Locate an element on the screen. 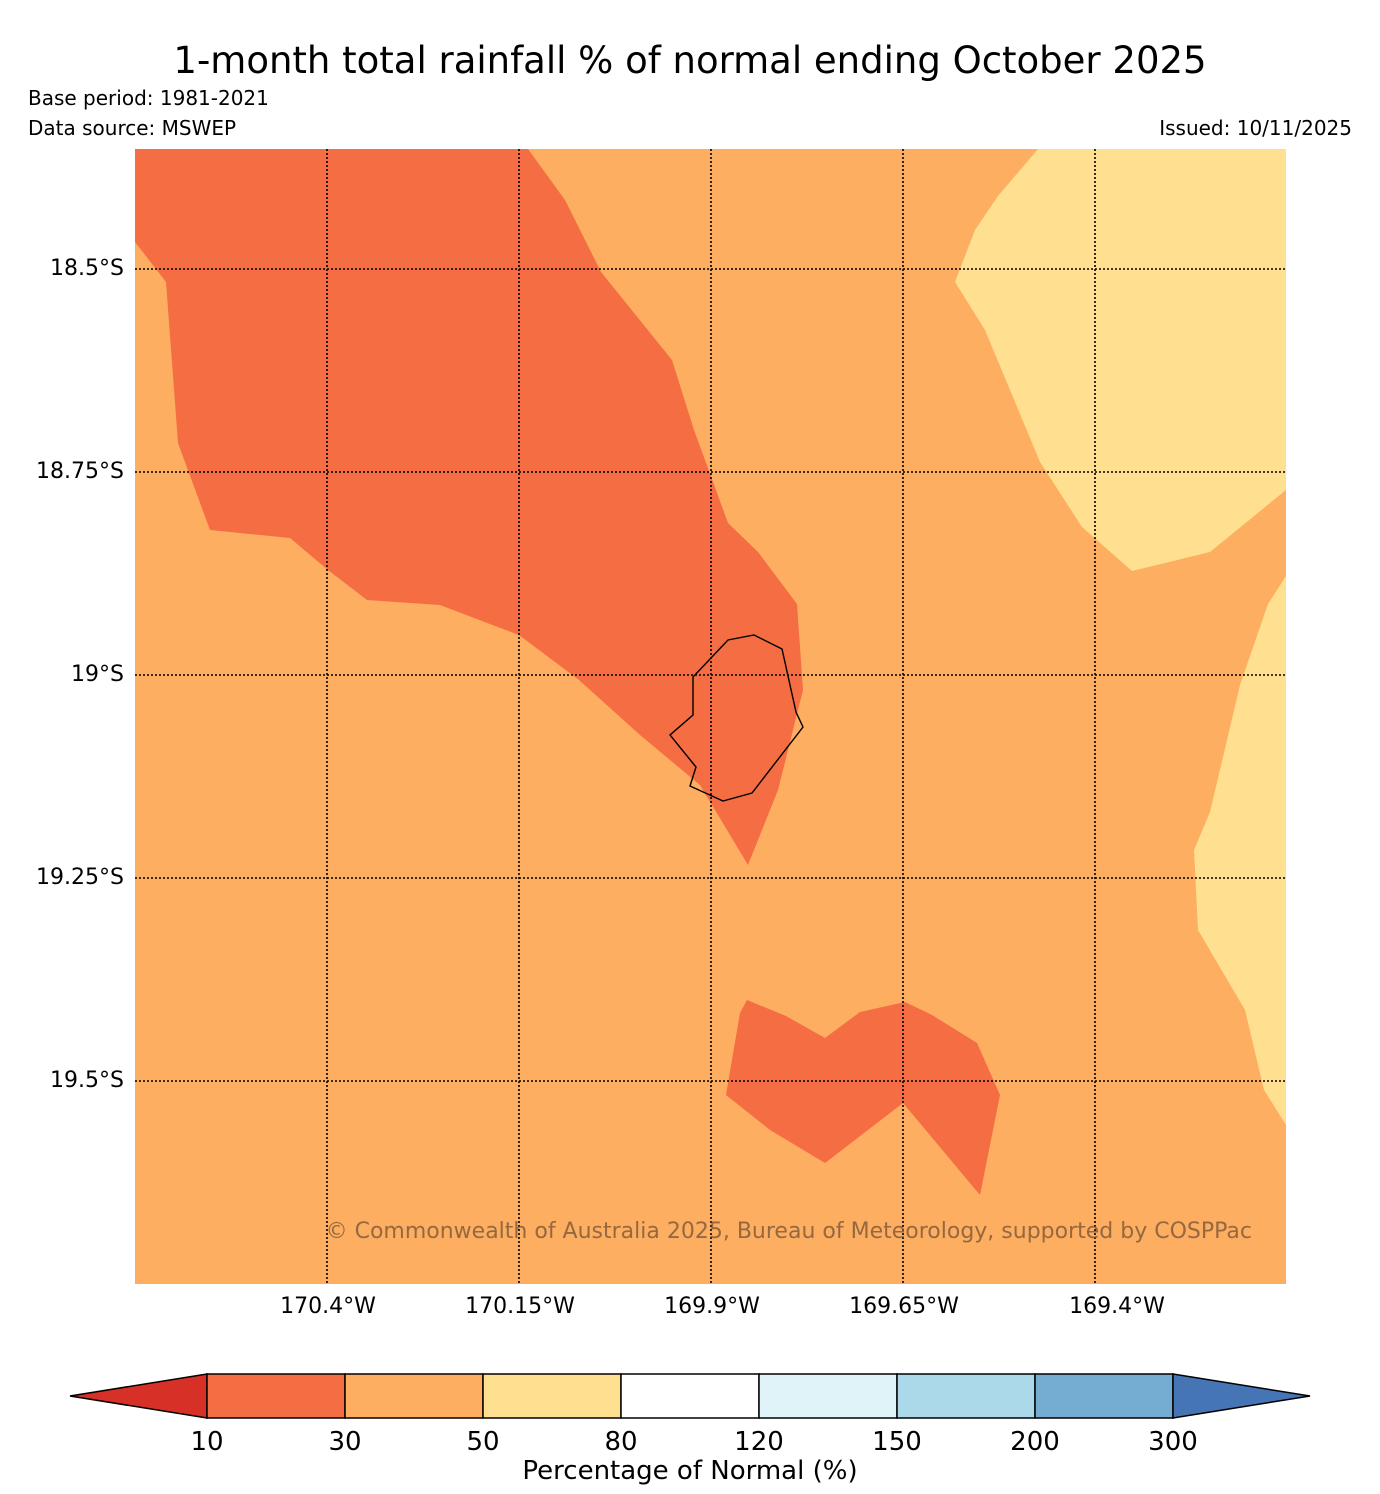  colorbar-tick-150: 150 is located at coordinates (897, 1442).